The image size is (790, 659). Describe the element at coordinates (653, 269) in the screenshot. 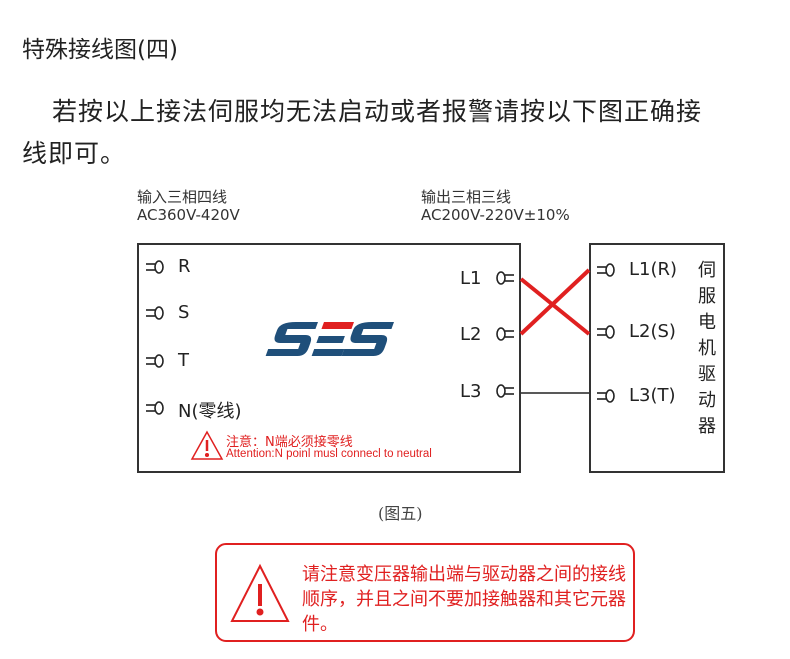

I see `driver-terminal-l1r: L1(R)` at that location.